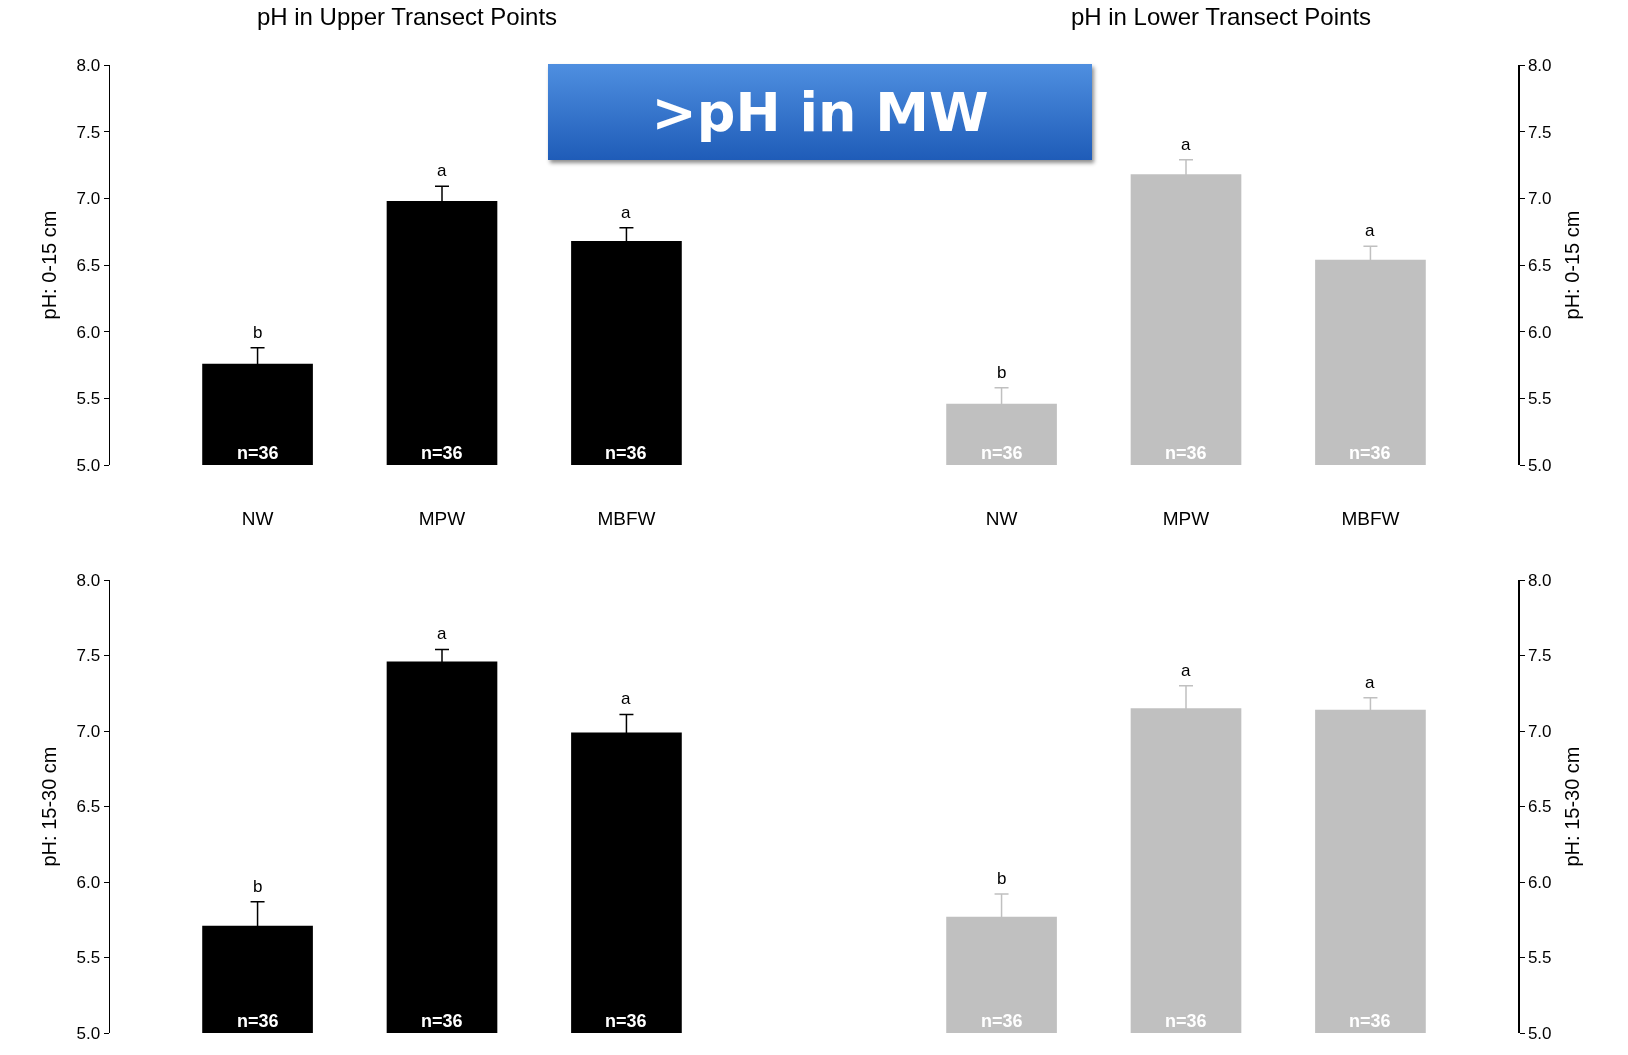 Image resolution: width=1628 pixels, height=1055 pixels. Describe the element at coordinates (1221, 16) in the screenshot. I see `chart-title: pH in Lower Transect Points` at that location.